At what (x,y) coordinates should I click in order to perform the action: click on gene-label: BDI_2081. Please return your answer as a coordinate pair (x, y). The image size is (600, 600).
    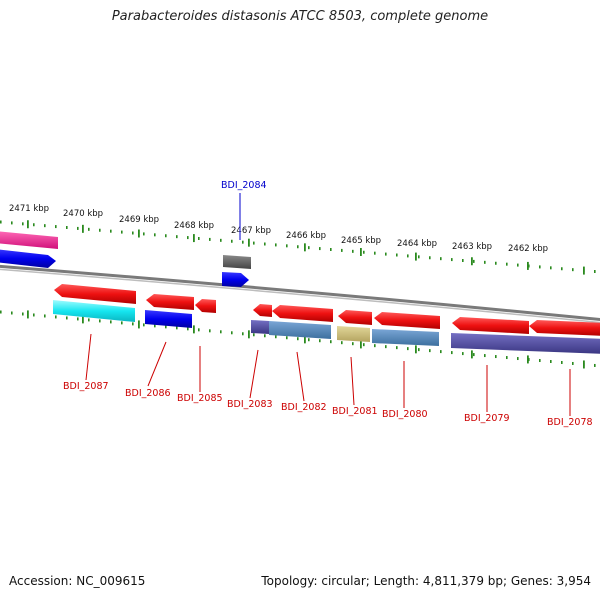
    Looking at the image, I should click on (355, 411).